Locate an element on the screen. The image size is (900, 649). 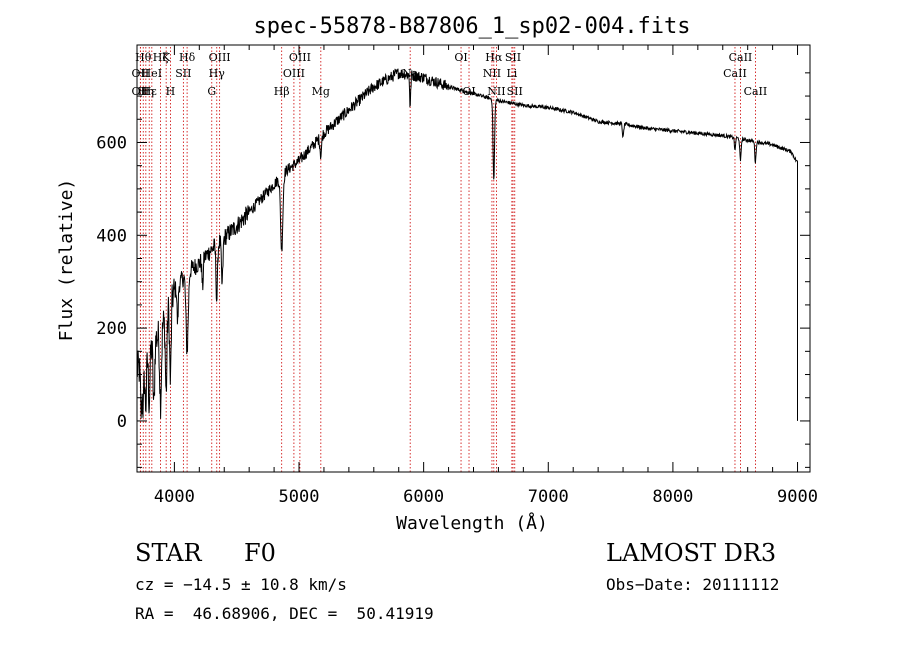
x-tick-label-9000: 9000 is located at coordinates (797, 497).